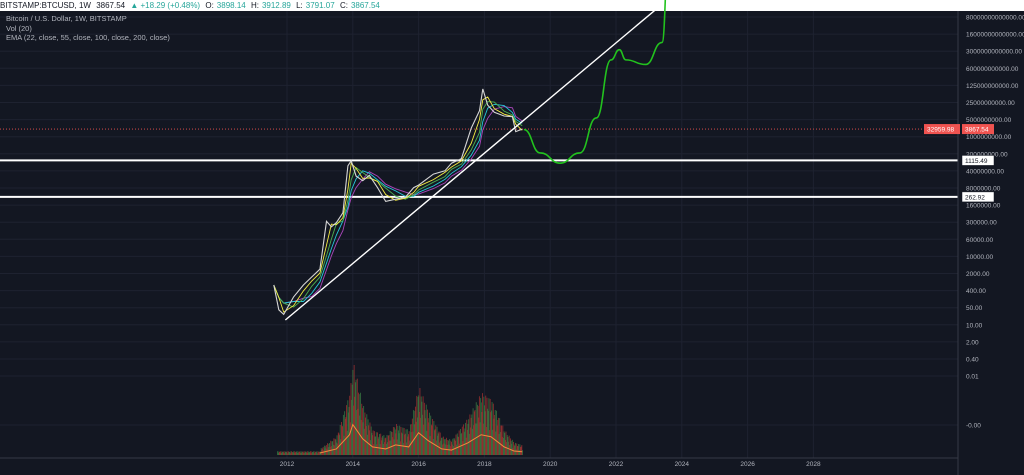  Describe the element at coordinates (418, 464) in the screenshot. I see `x-tick-label: 2016` at that location.